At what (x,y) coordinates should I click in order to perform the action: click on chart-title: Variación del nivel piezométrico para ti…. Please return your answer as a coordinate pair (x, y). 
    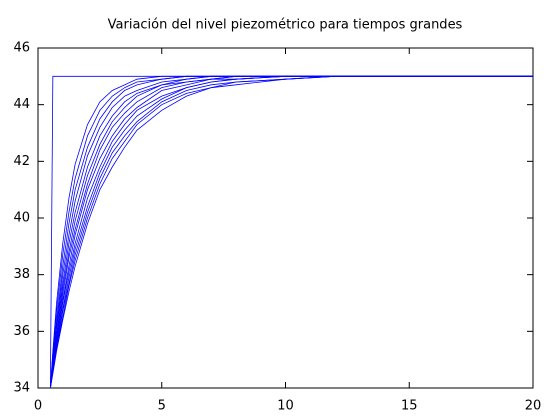
    Looking at the image, I should click on (285, 25).